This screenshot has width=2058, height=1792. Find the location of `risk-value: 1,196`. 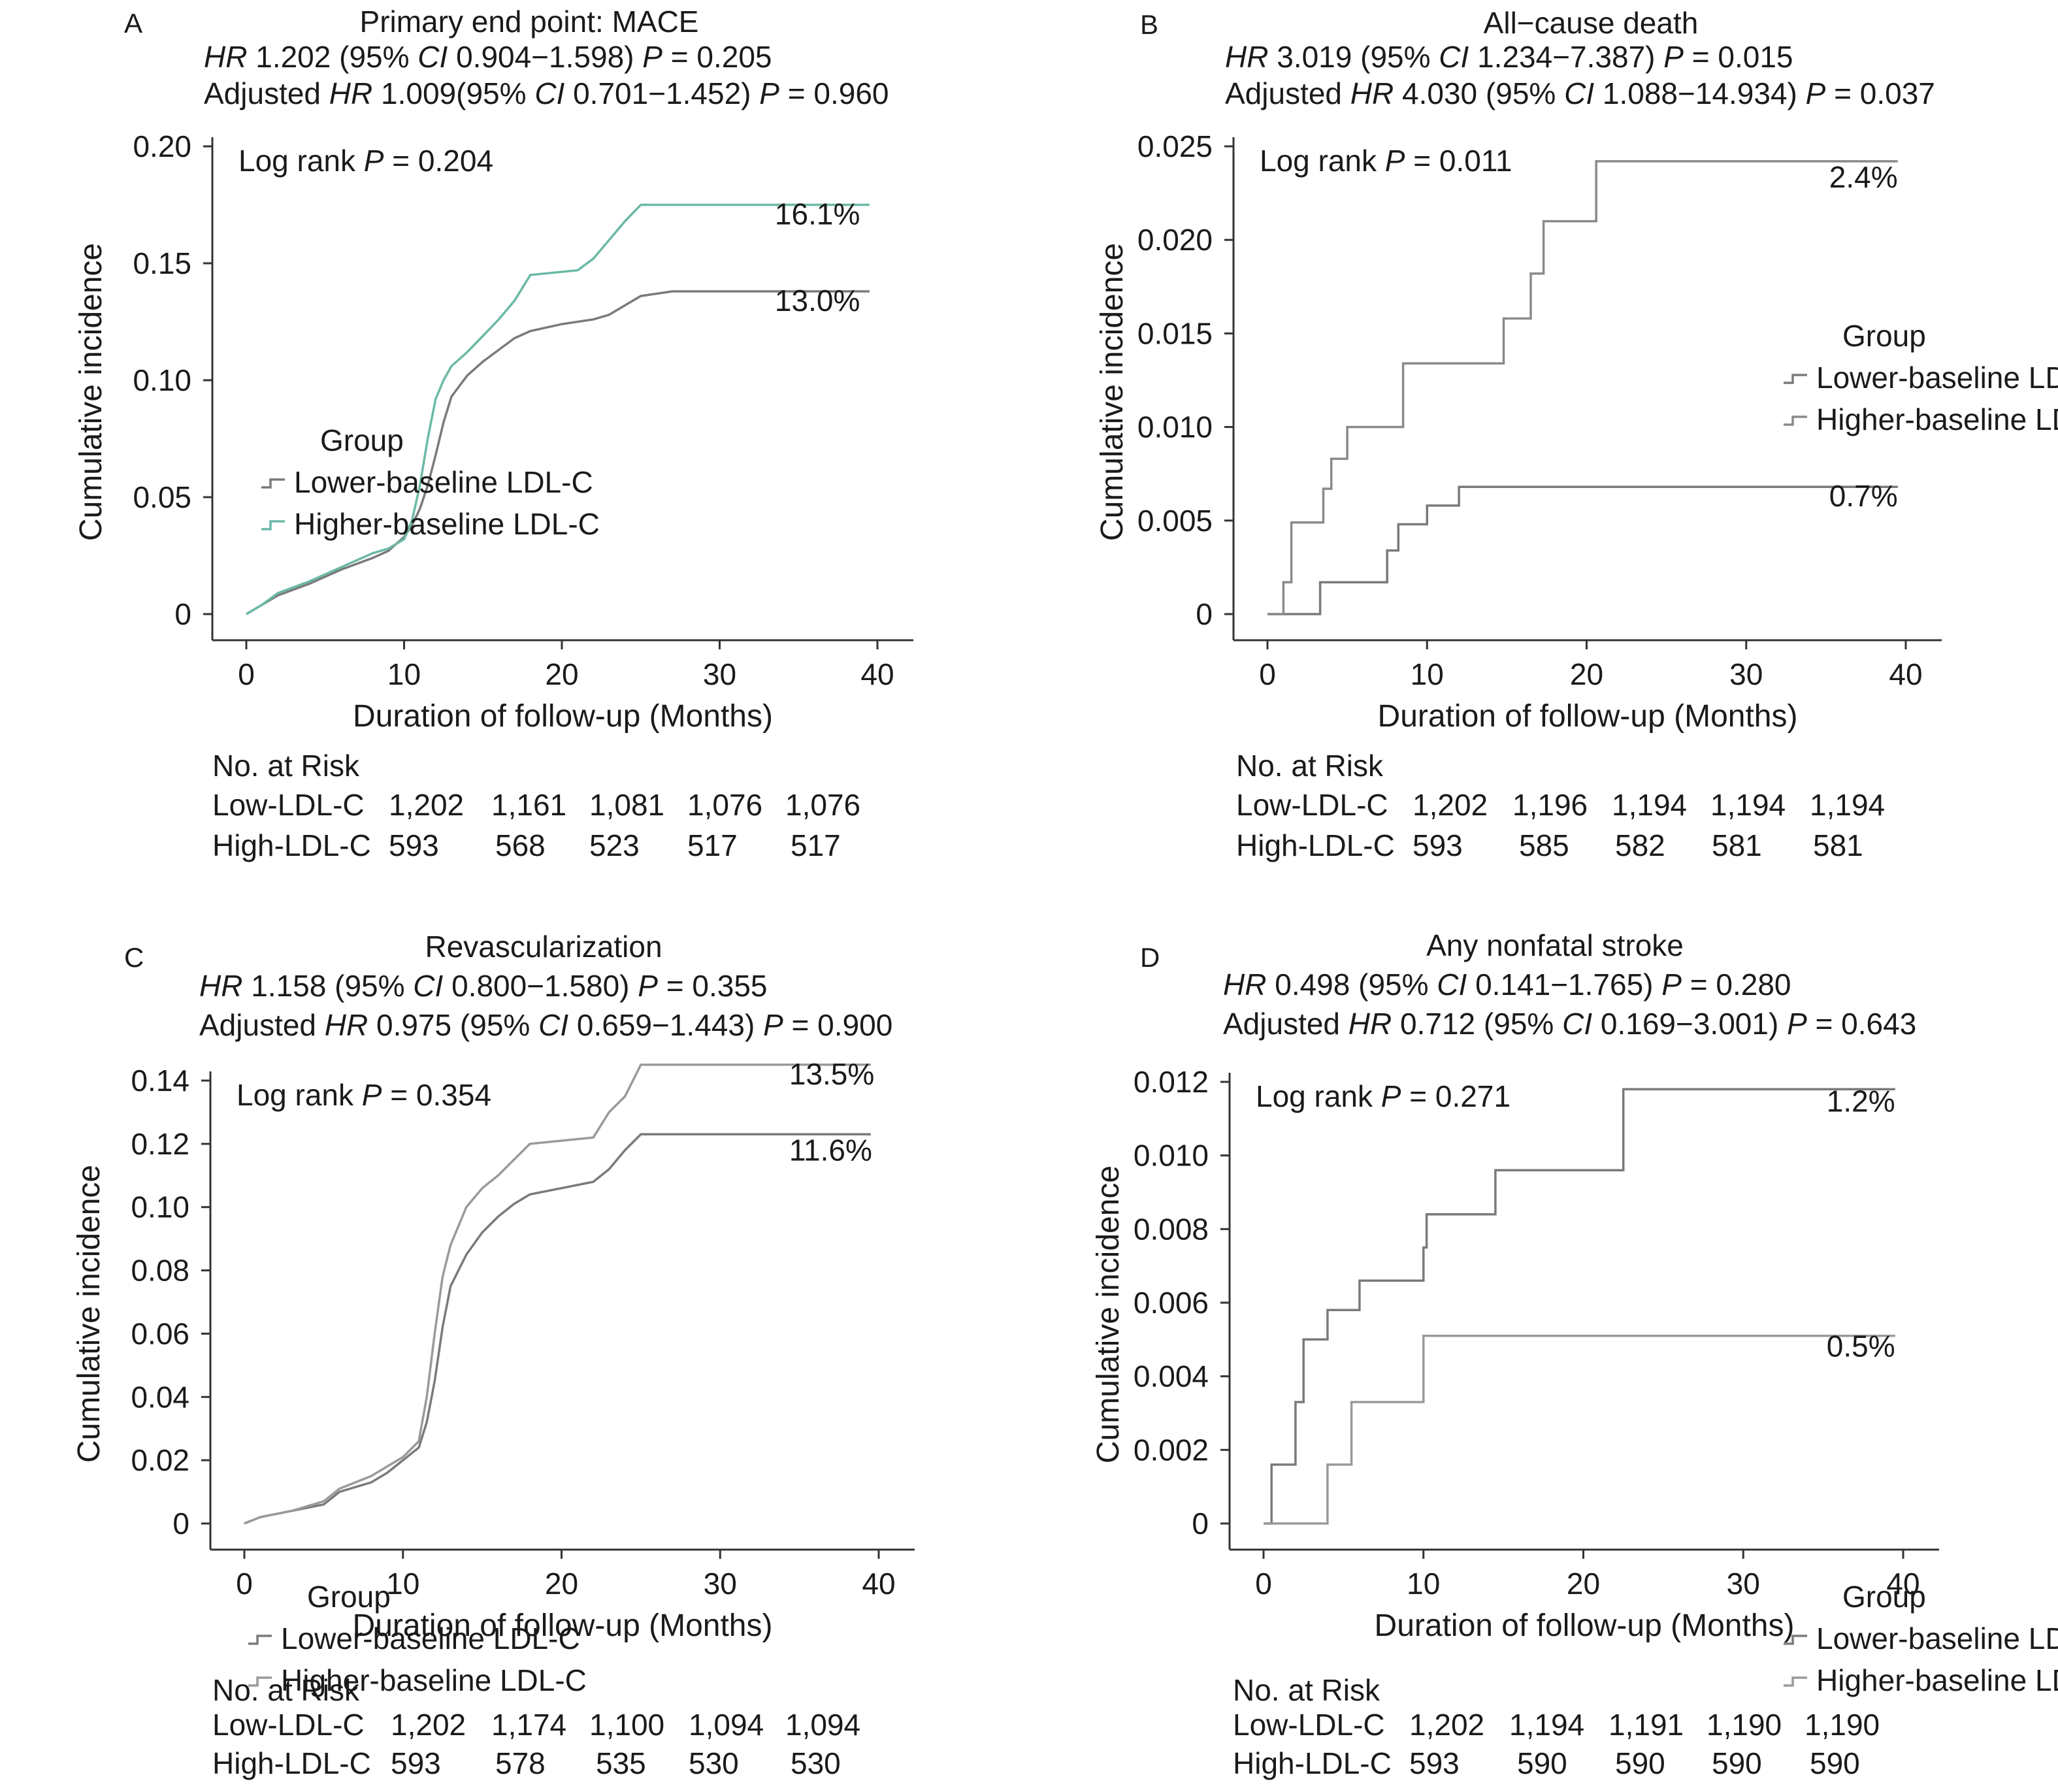

risk-value: 1,196 is located at coordinates (1550, 805).